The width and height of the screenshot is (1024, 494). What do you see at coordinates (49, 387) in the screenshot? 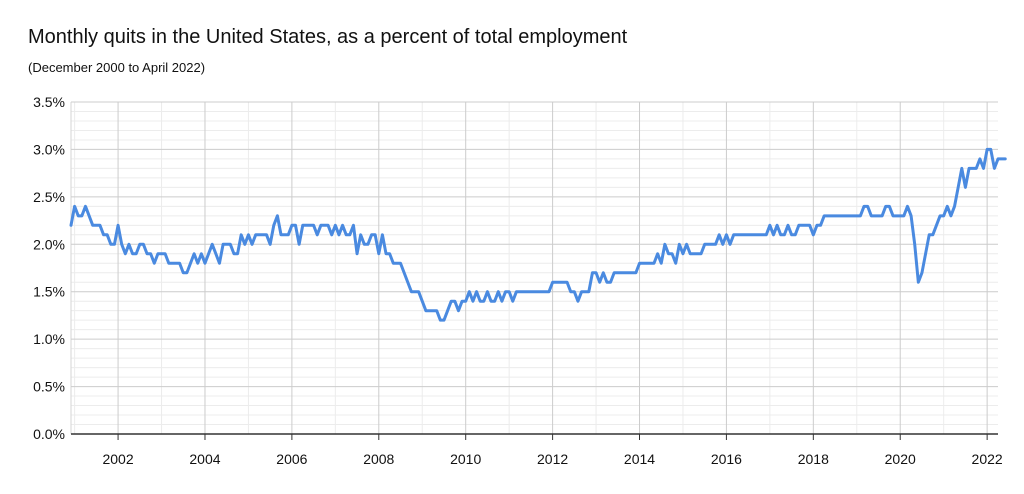
I see `y-tick-label: 0.5%` at bounding box center [49, 387].